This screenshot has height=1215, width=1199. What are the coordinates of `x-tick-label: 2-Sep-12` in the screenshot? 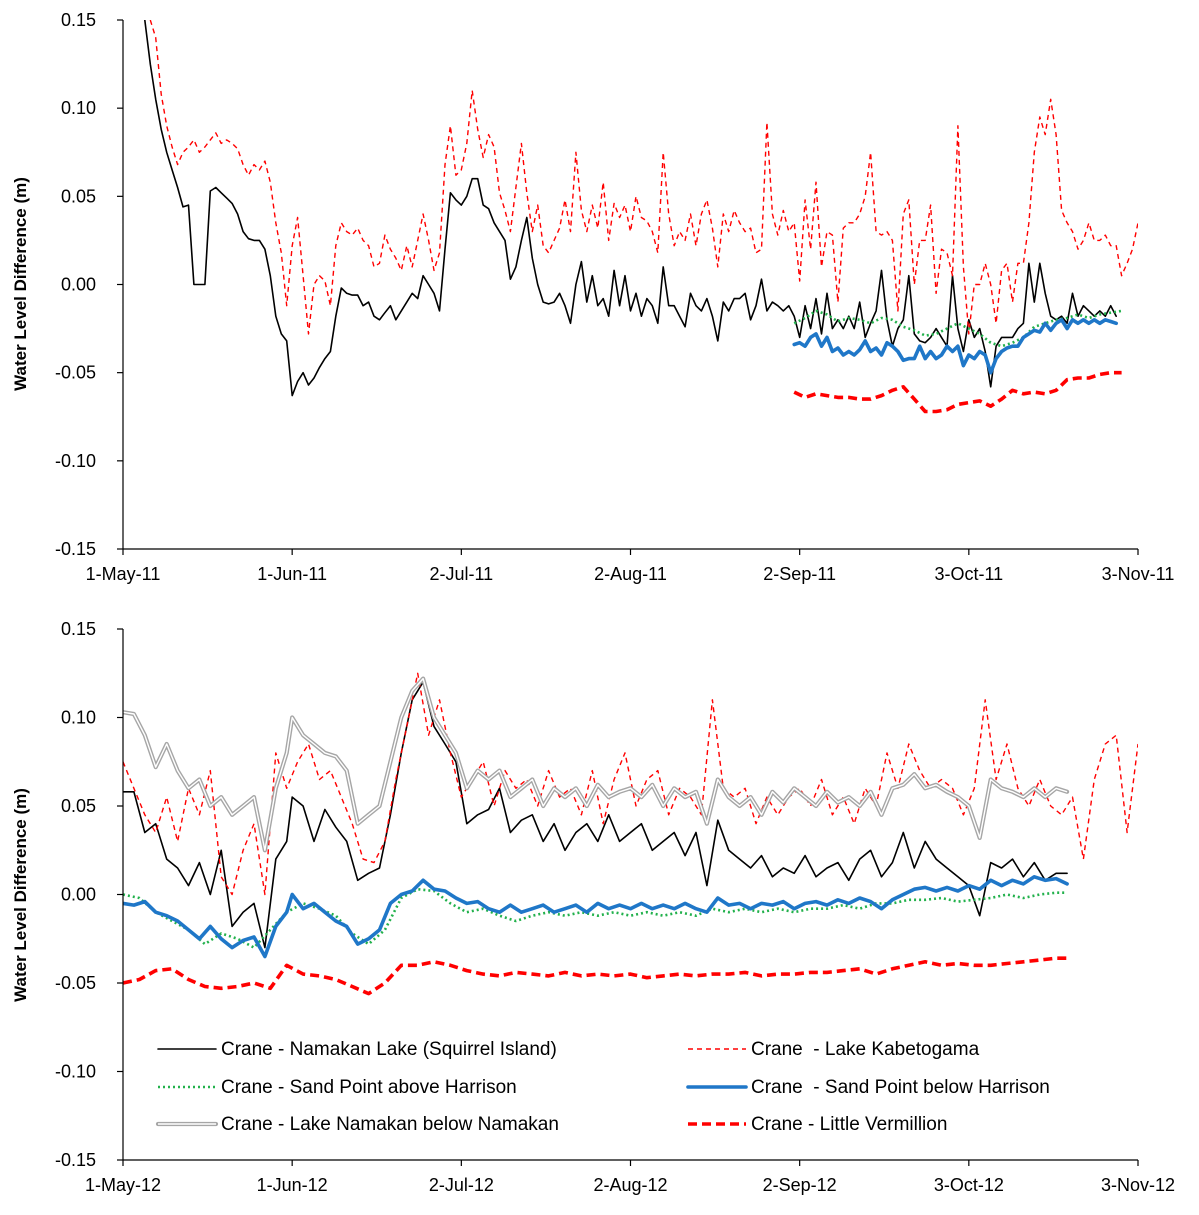 It's located at (800, 1185).